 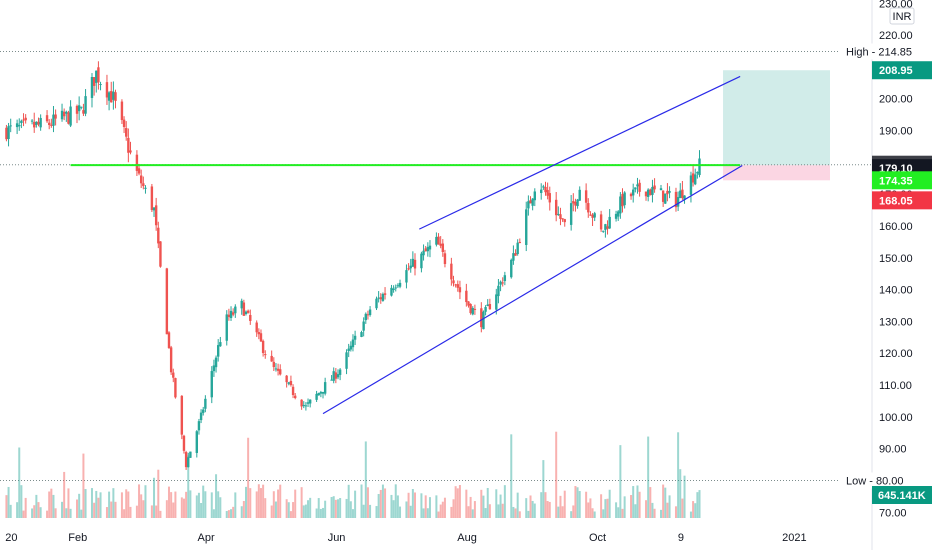 I want to click on volume-marker, so click(x=902, y=495).